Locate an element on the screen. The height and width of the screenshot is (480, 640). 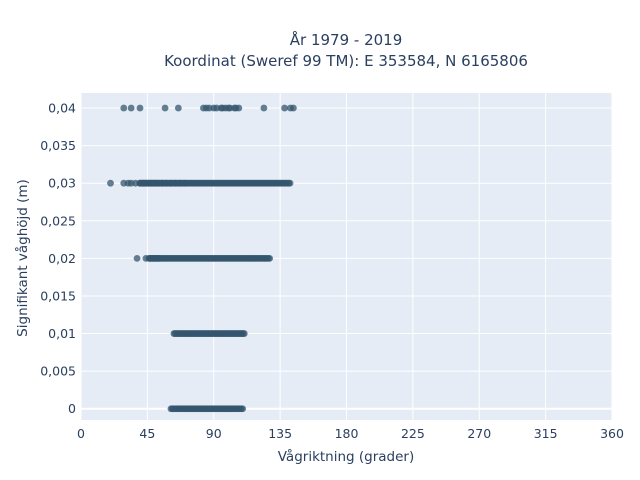
y-axis-title: Signifikant våghöjd (m) is located at coordinates (22, 258).